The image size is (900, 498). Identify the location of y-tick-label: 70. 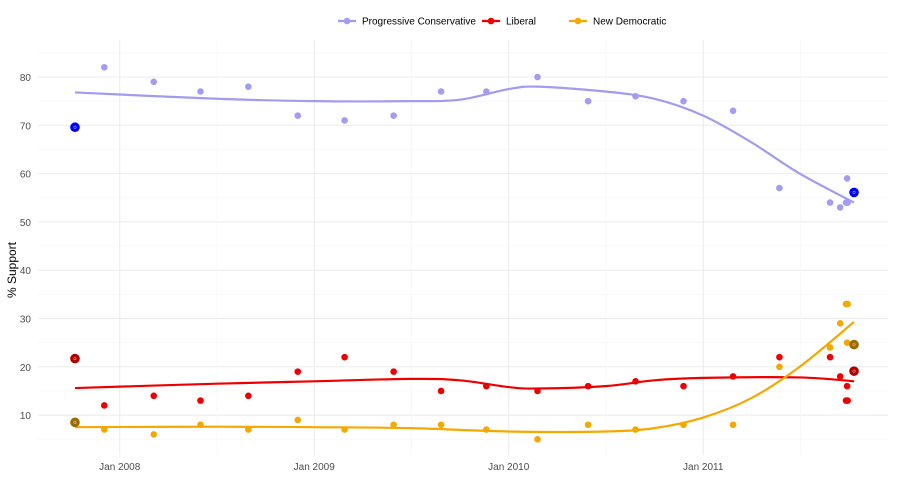
(26, 126).